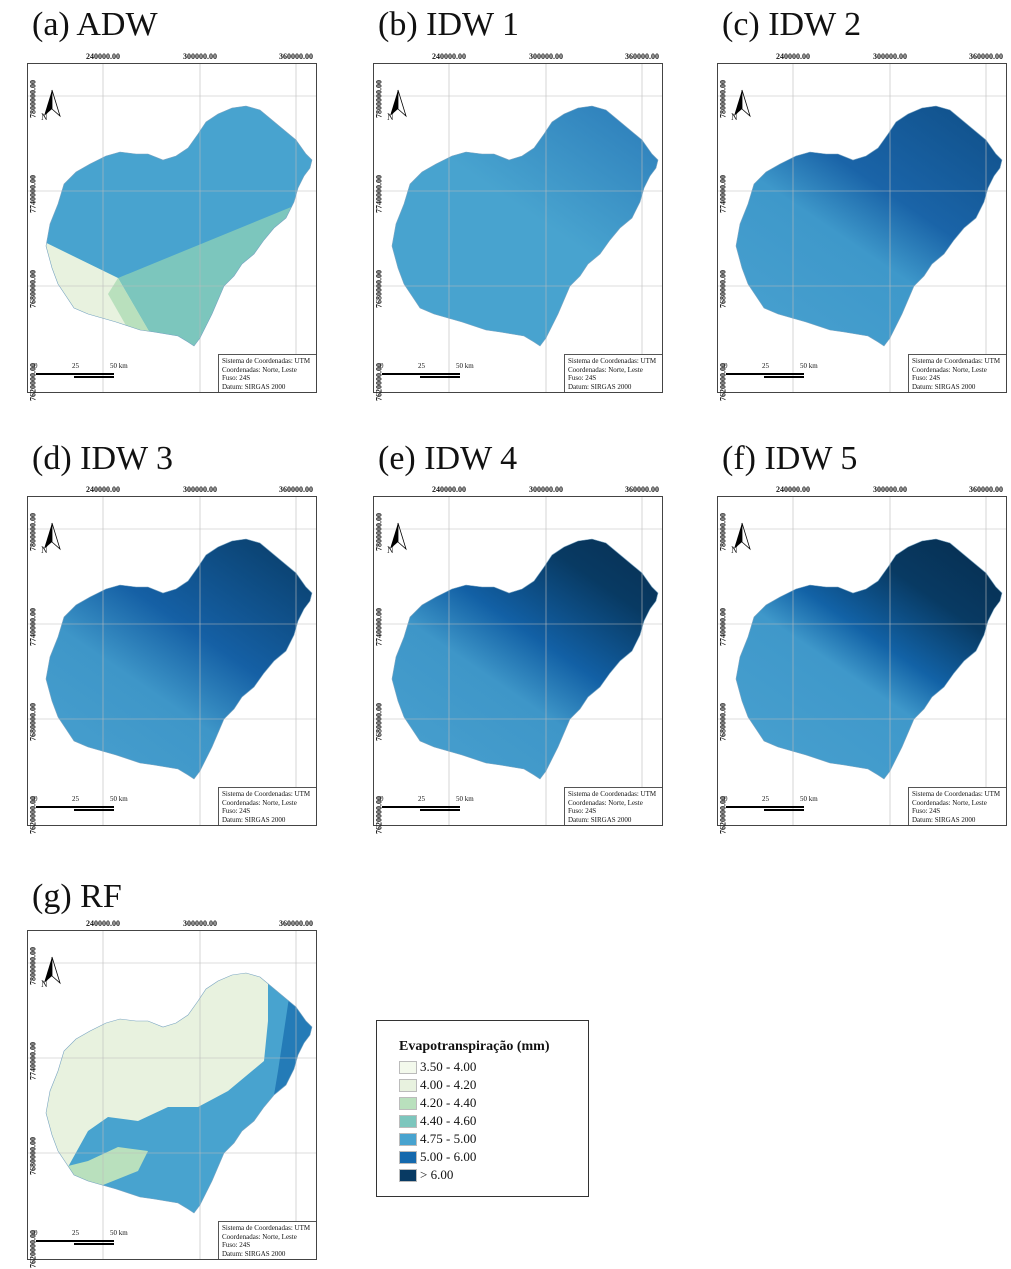 The width and height of the screenshot is (1011, 1269). I want to click on panel-title-g: (g) RF, so click(77, 896).